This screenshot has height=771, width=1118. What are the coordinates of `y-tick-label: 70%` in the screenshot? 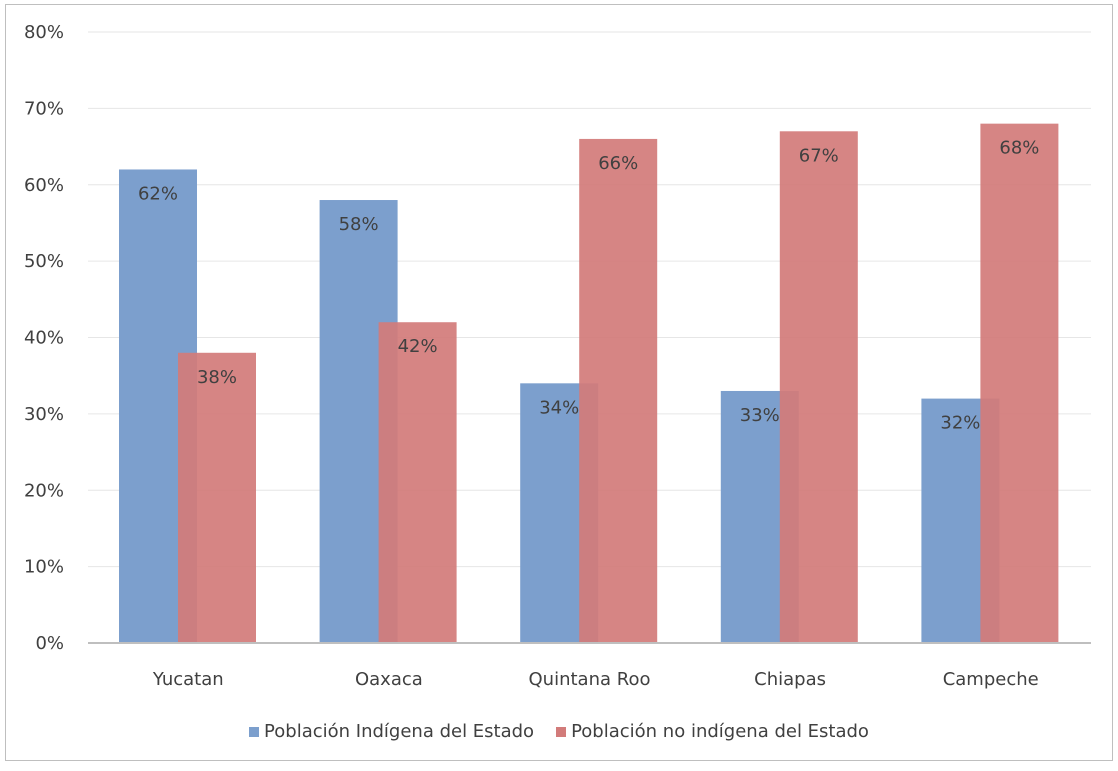 It's located at (44, 108).